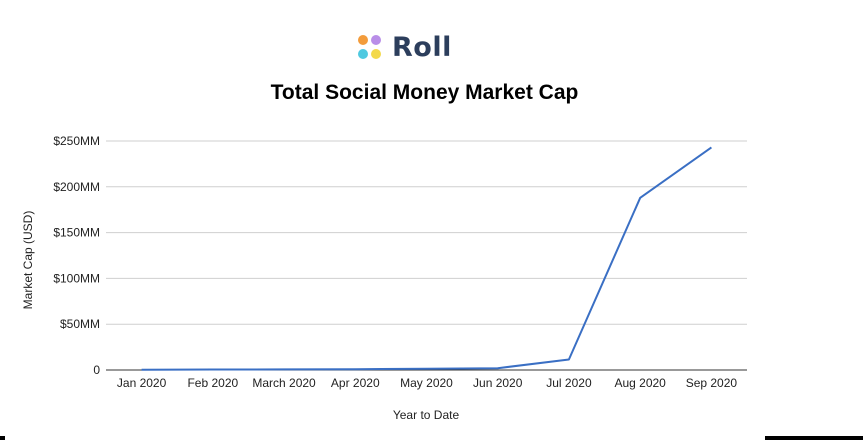  I want to click on x-tick-label: May 2020, so click(426, 383).